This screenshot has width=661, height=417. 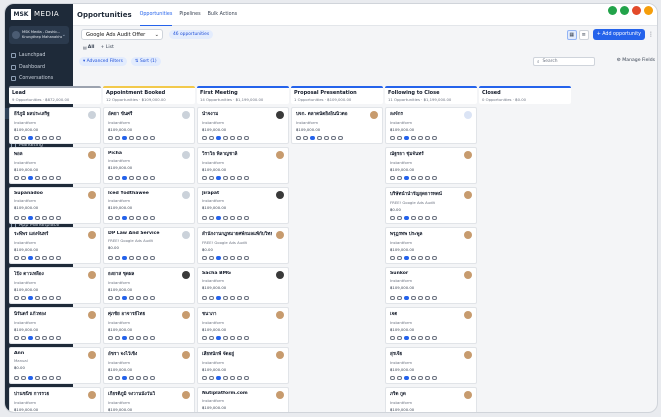 I want to click on opportunity-card: วิราวิธ พิลาญชาลิ Instantform ฿109,000.00, so click(x=243, y=165).